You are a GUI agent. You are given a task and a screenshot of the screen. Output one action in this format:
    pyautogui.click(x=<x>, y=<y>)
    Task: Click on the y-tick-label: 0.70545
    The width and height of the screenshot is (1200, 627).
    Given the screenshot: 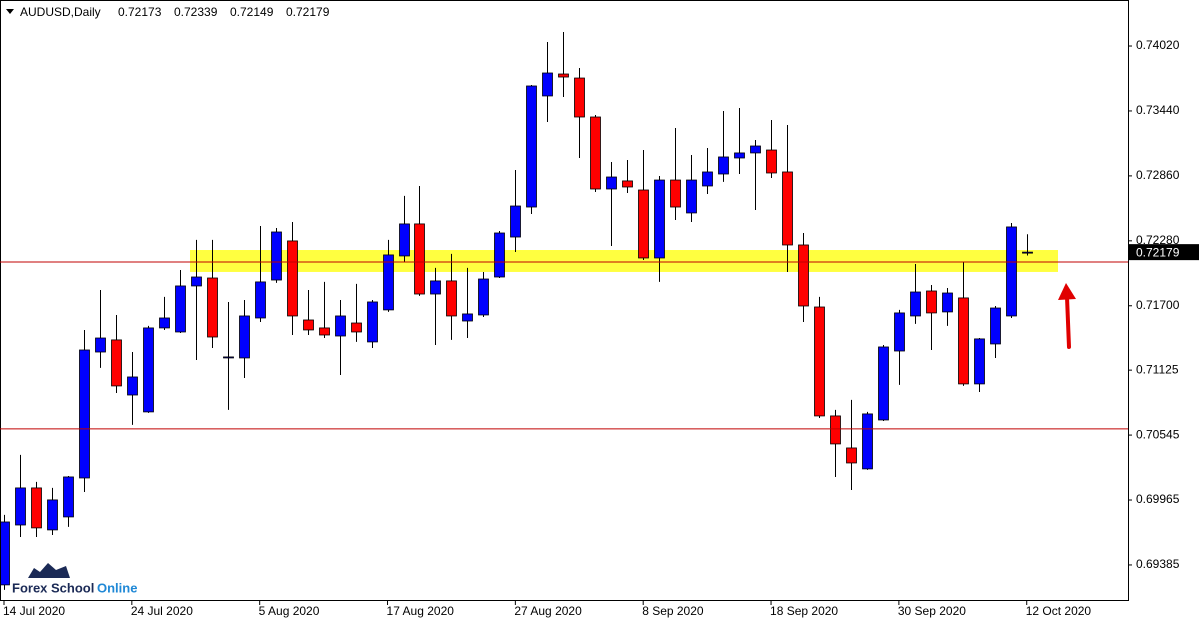 What is the action you would take?
    pyautogui.click(x=1158, y=434)
    